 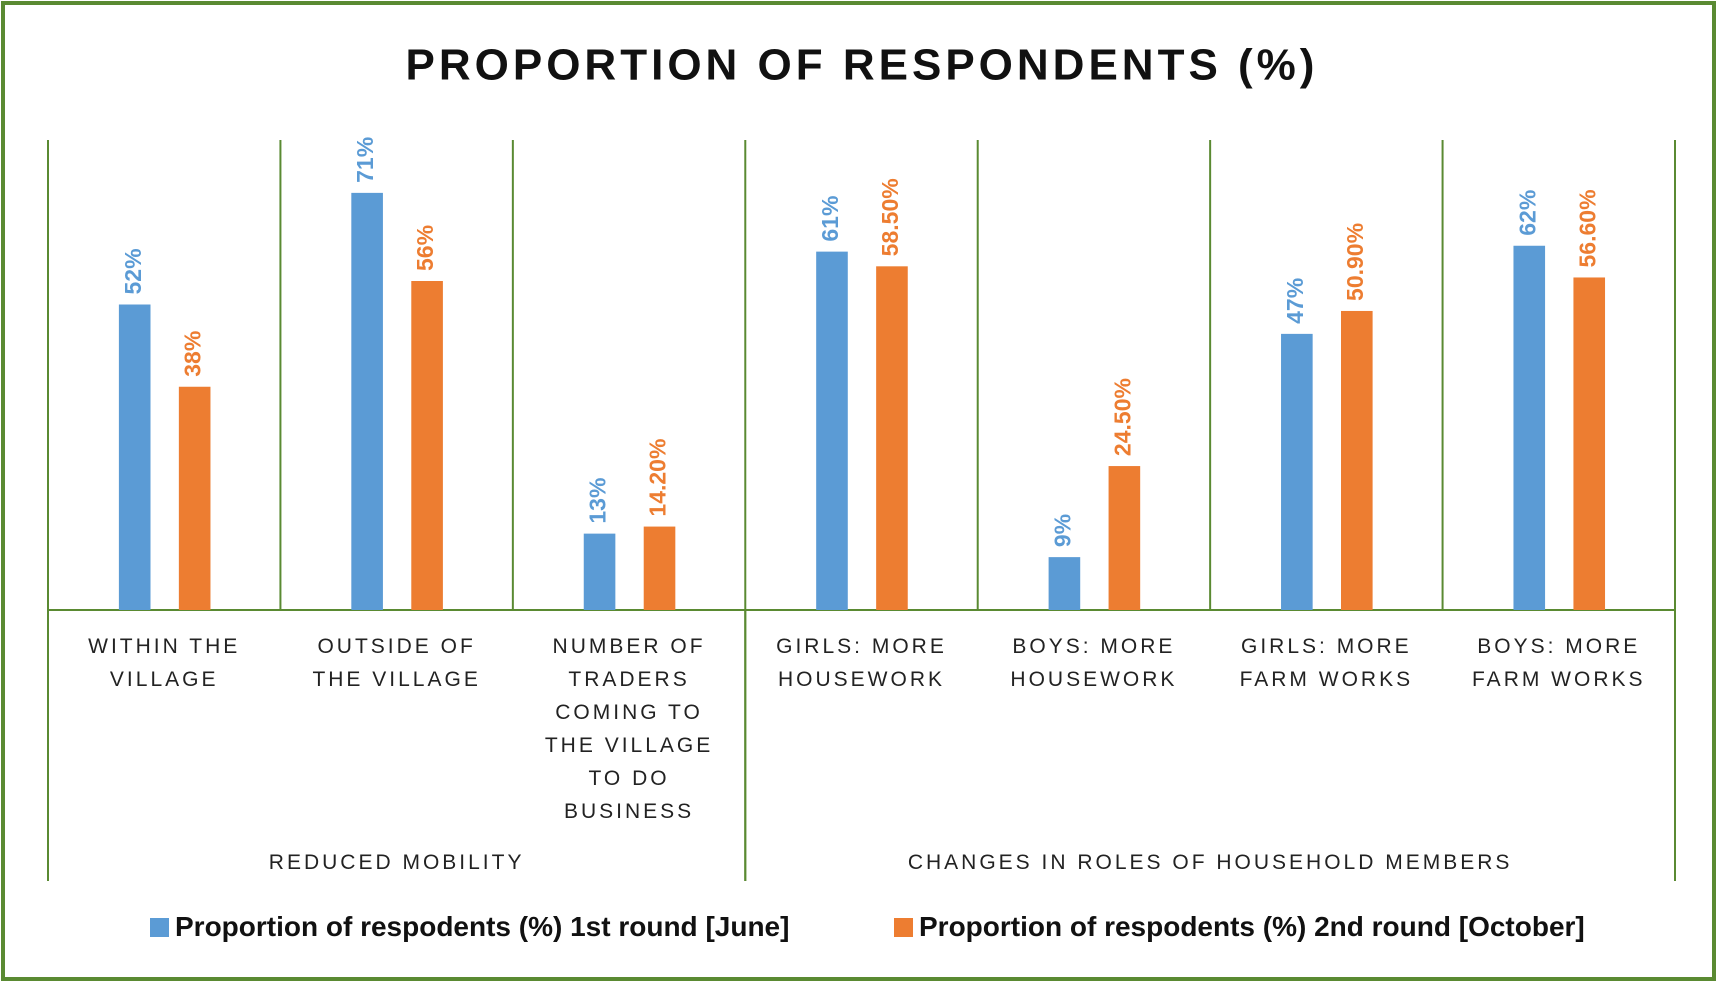 What do you see at coordinates (1587, 228) in the screenshot?
I see `data-label: 56.60%` at bounding box center [1587, 228].